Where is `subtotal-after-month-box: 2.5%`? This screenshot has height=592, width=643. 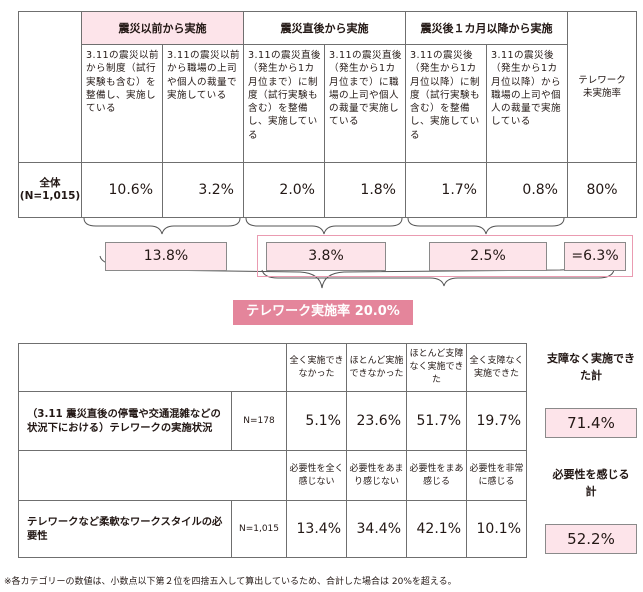
subtotal-after-month-box: 2.5% is located at coordinates (488, 256).